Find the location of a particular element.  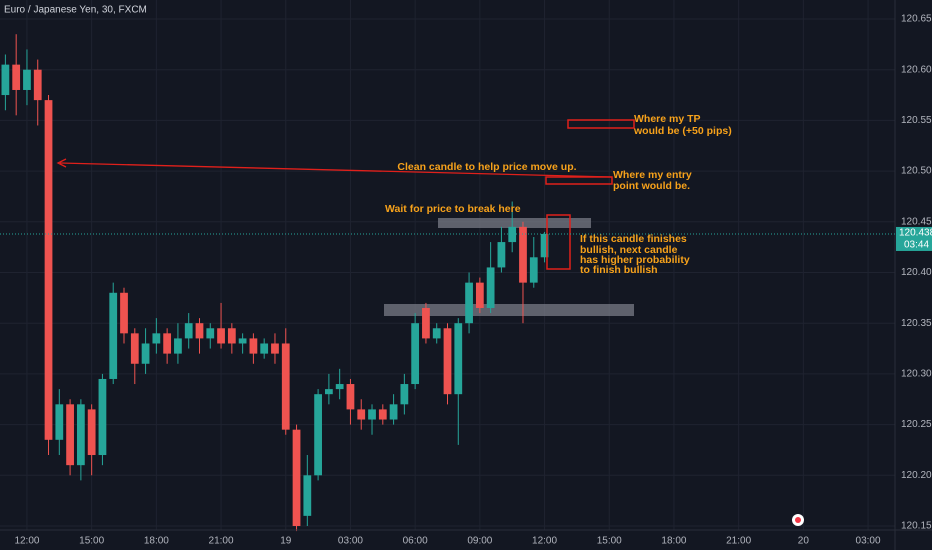

replay-icon is located at coordinates (798, 520).